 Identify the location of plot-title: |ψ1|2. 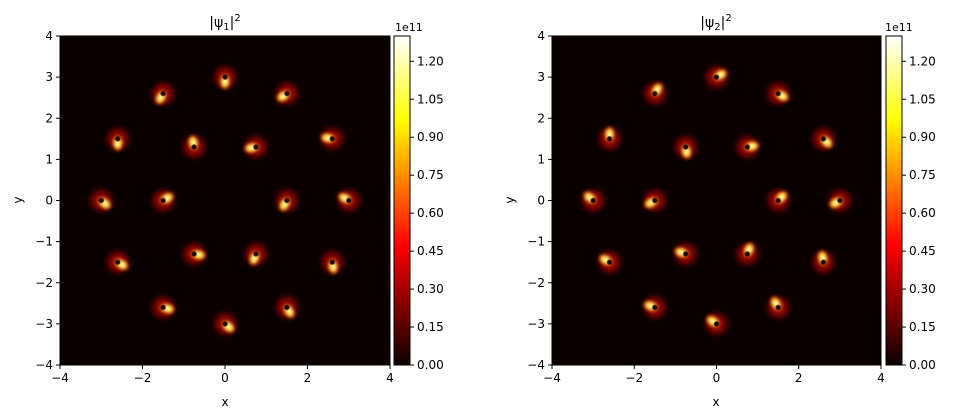
(224, 23).